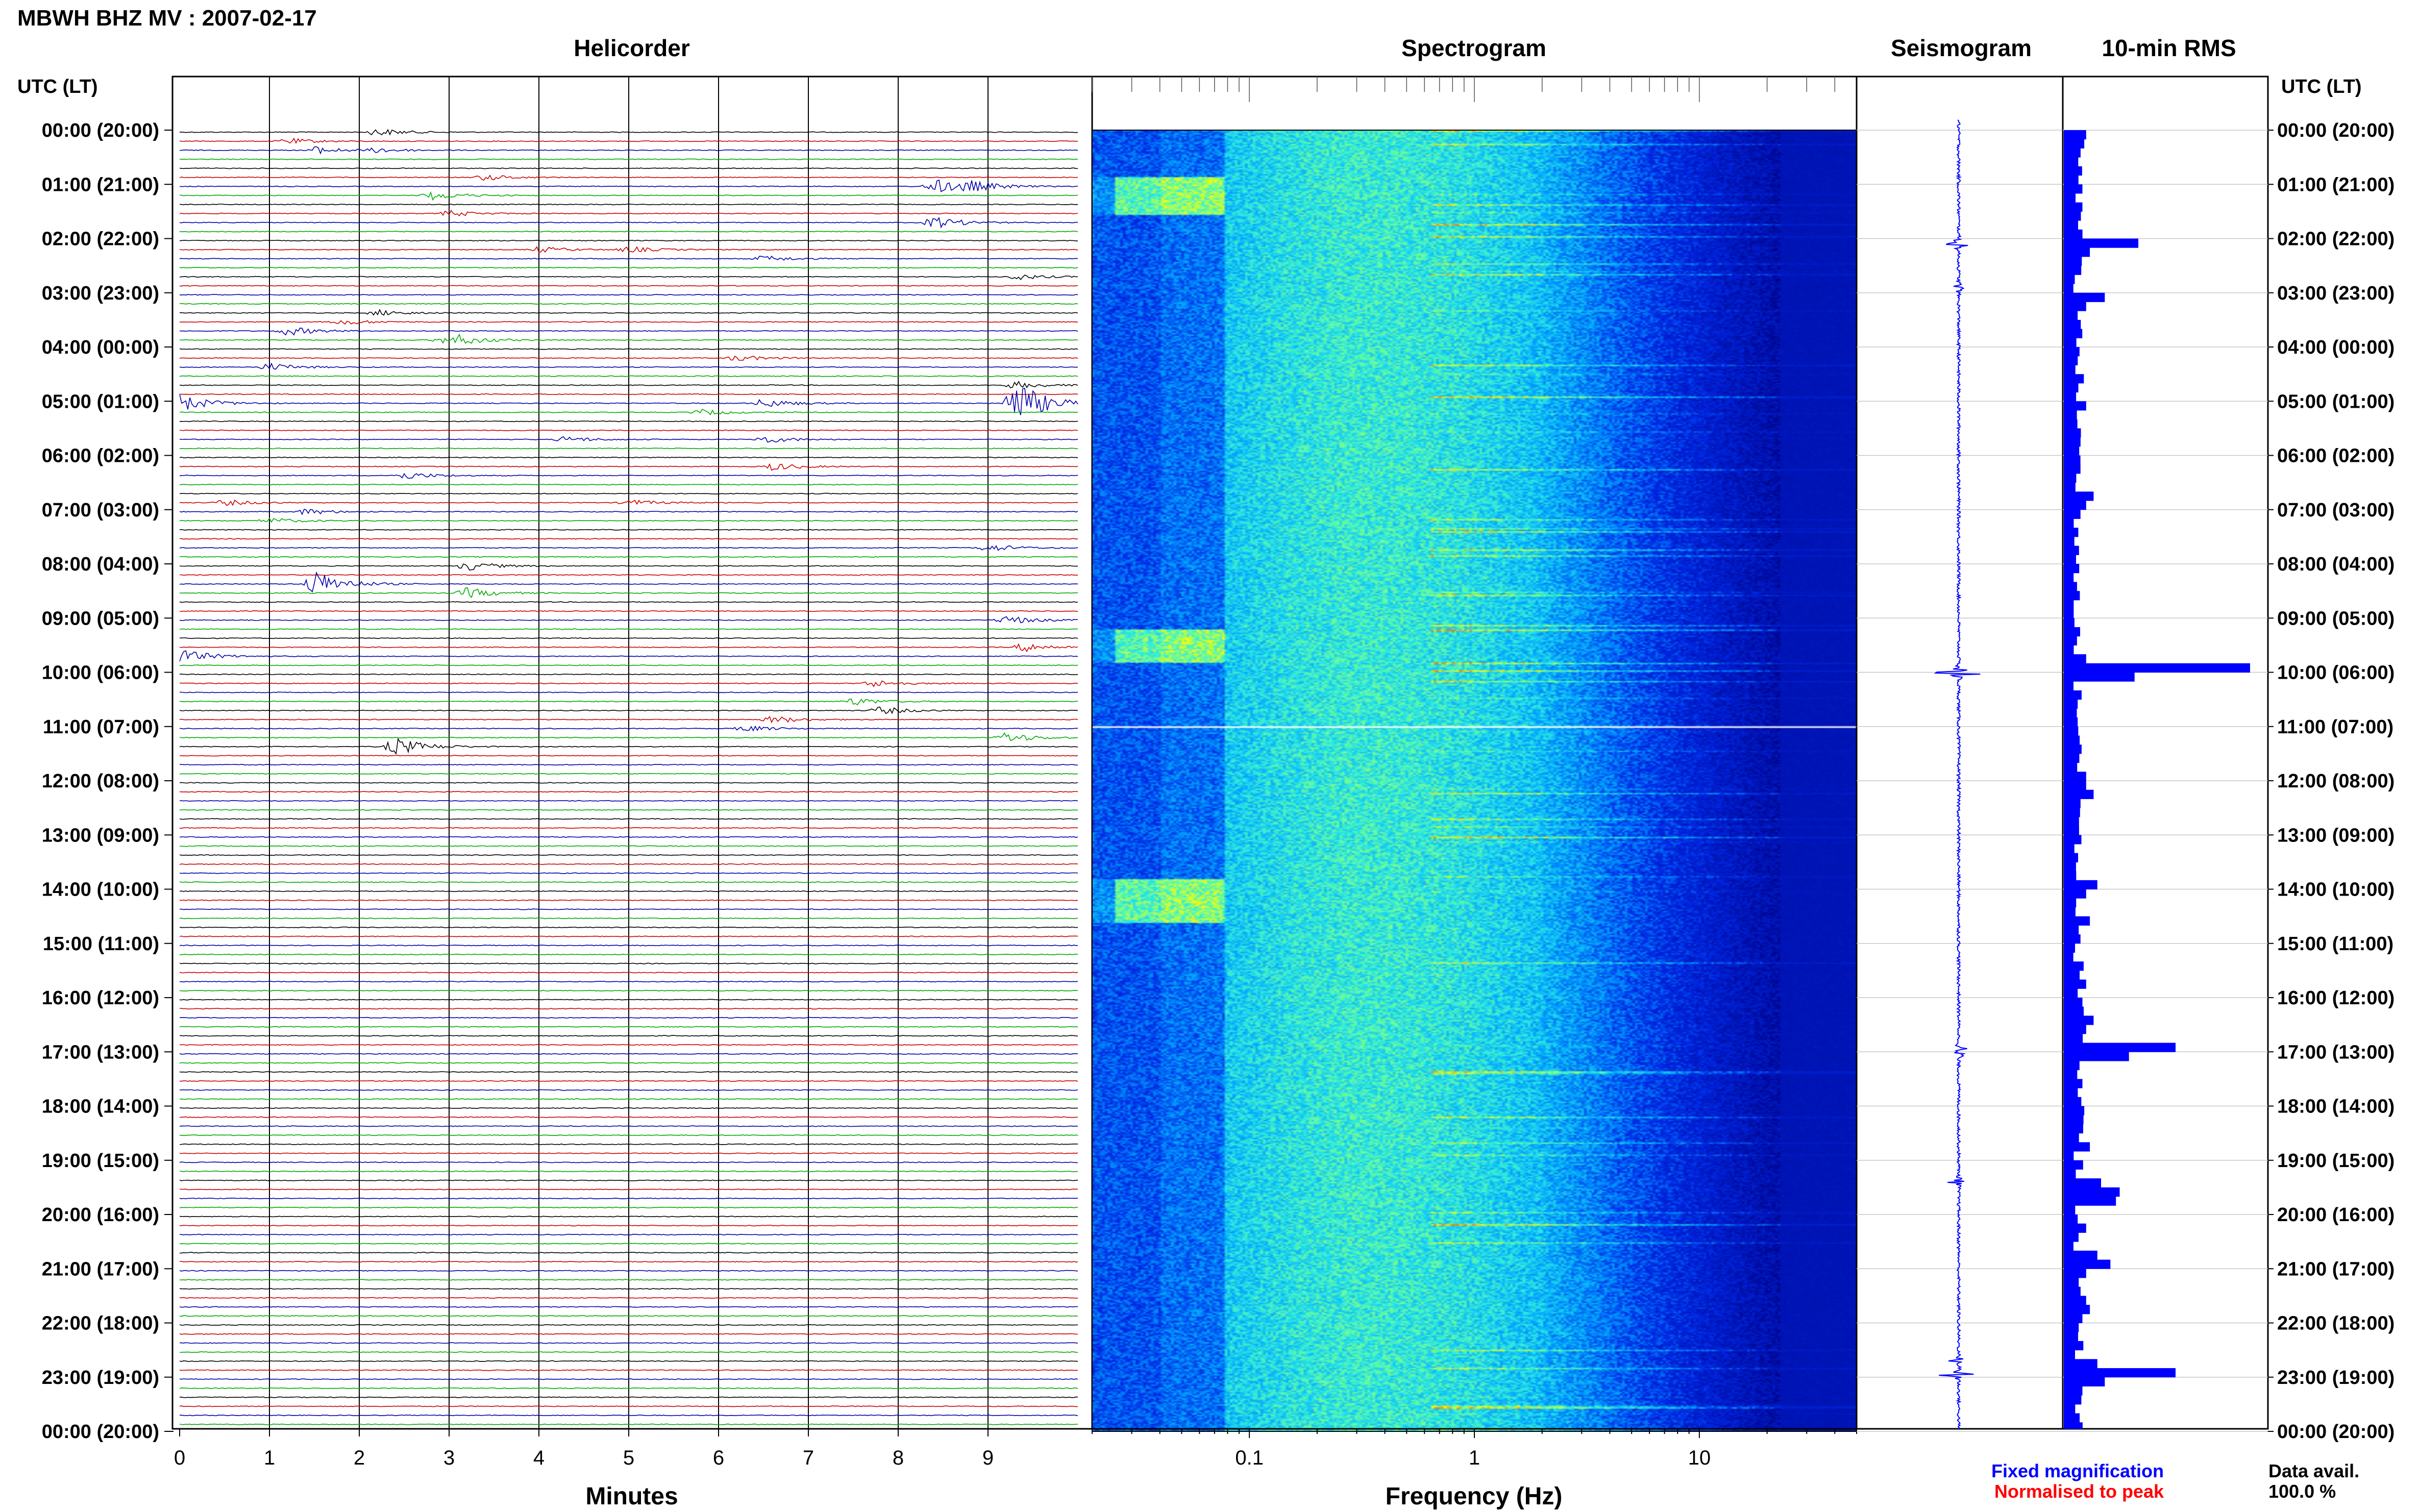  Describe the element at coordinates (100, 239) in the screenshot. I see `time-label-left: 02:00 (22:00)` at that location.